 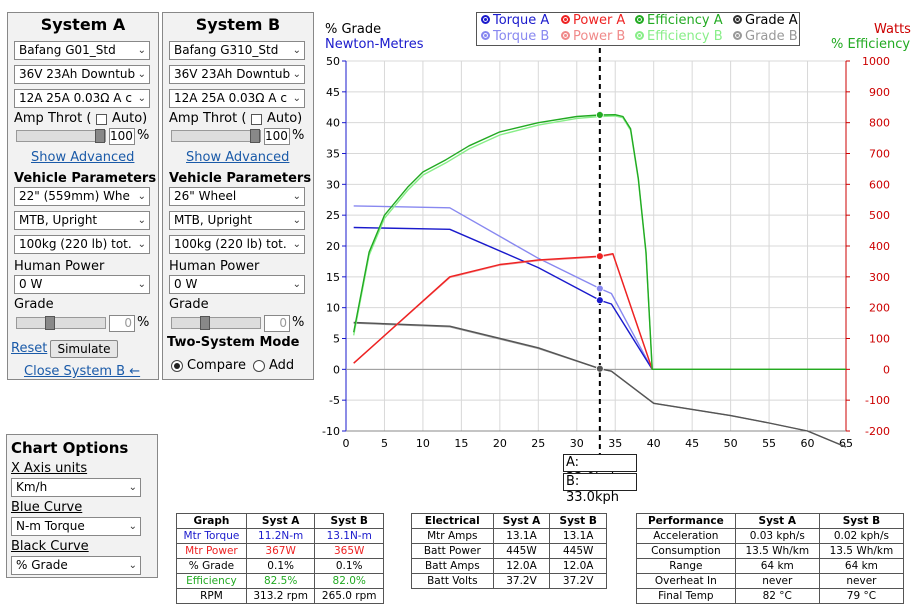 I want to click on human-power-select-a: 0 W ⌄, so click(x=82, y=284).